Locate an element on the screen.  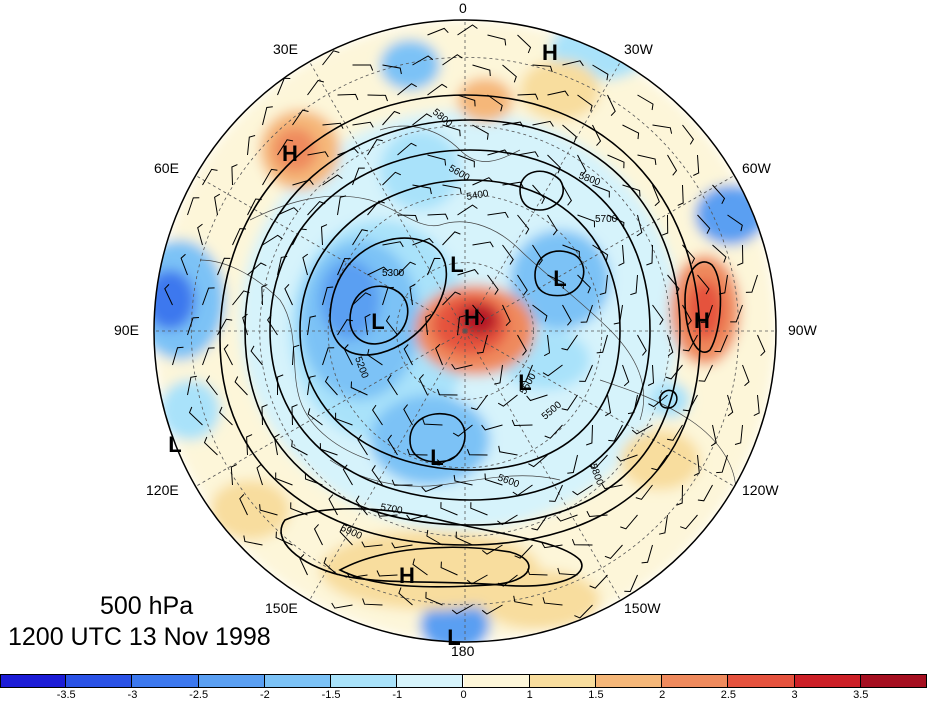
lon-label-180: 180 is located at coordinates (463, 651).